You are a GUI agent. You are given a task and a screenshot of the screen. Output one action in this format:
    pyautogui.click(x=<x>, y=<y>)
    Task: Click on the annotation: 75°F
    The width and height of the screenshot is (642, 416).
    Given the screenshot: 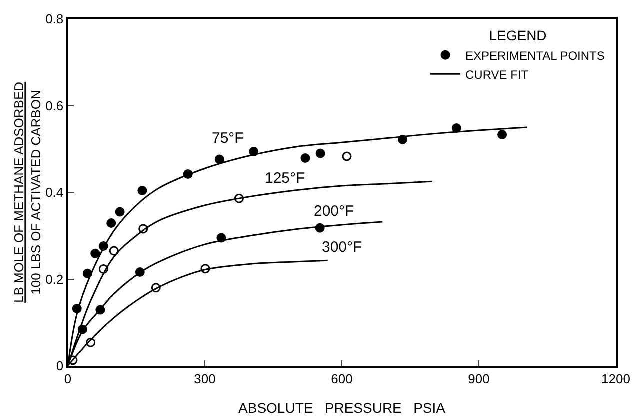 What is the action you would take?
    pyautogui.click(x=228, y=138)
    